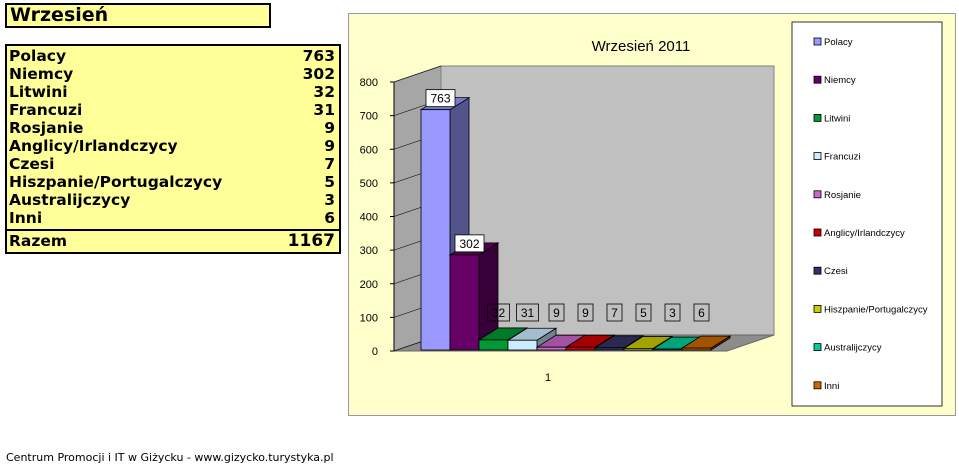 This screenshot has height=467, width=959. Describe the element at coordinates (369, 318) in the screenshot. I see `y-tick-label: 100` at that location.